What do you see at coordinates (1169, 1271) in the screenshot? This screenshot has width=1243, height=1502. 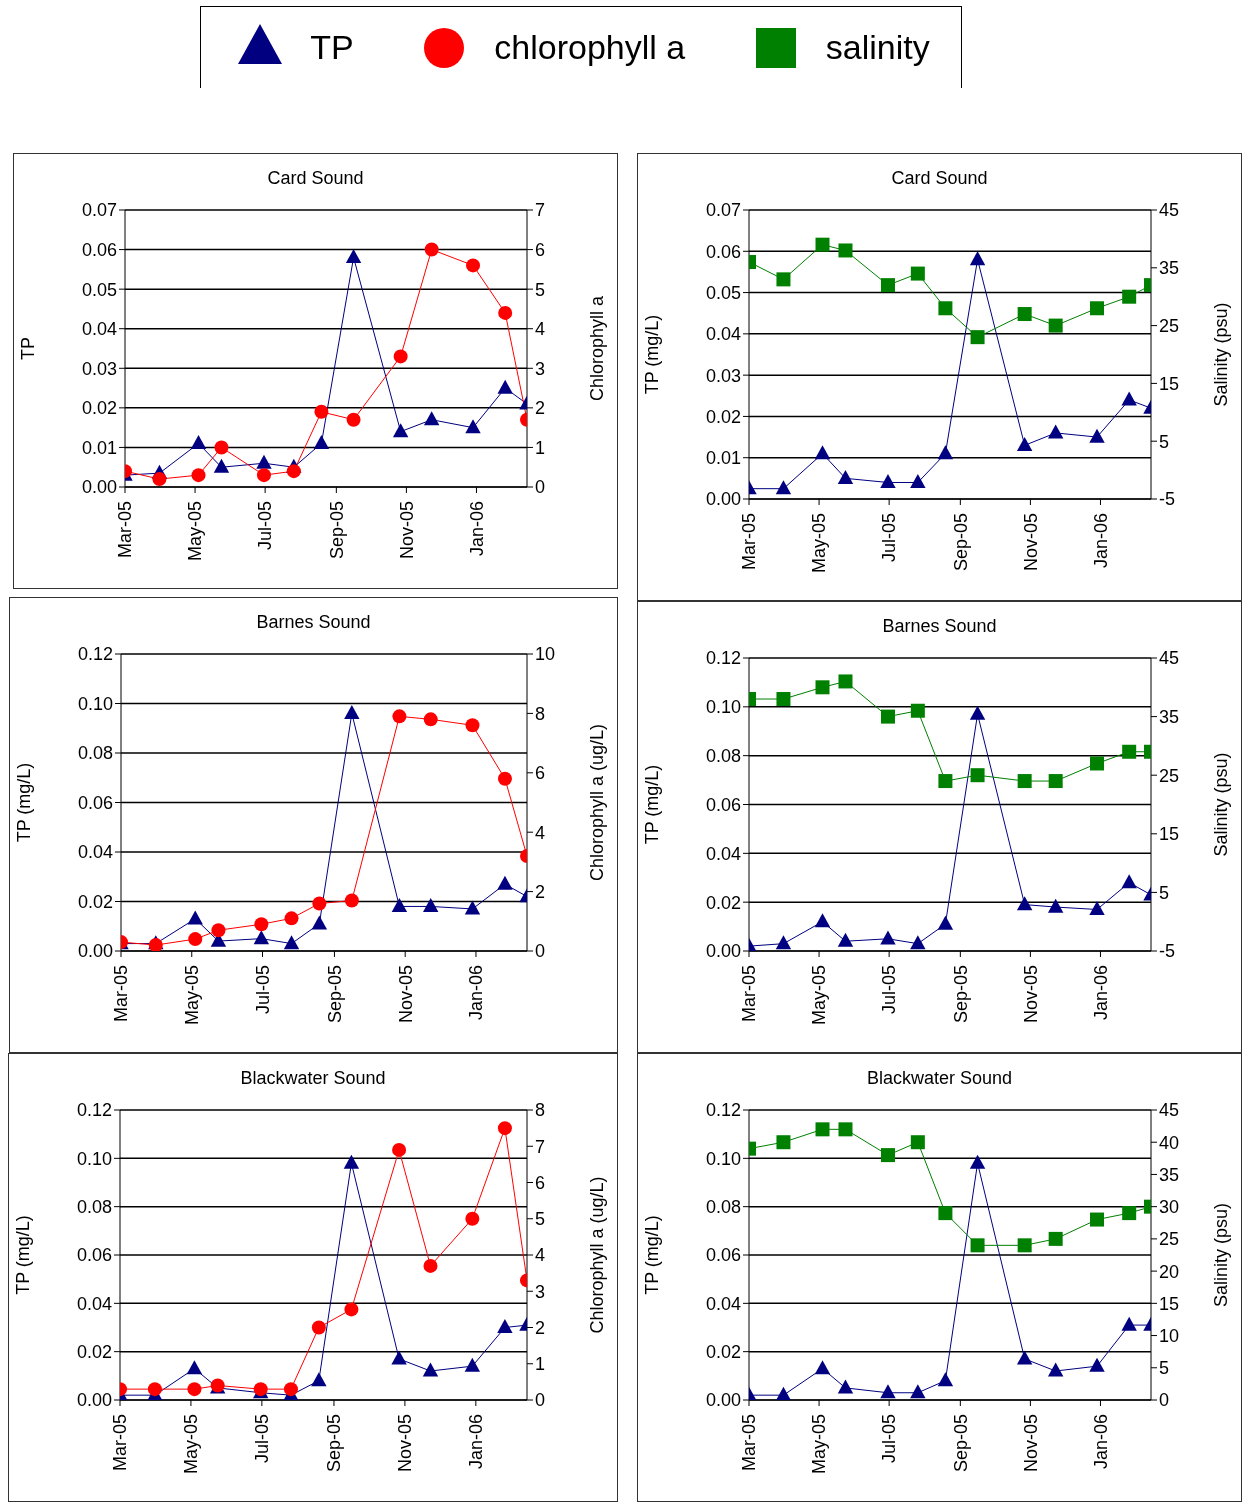 I see `y2-tick-label: 20` at bounding box center [1169, 1271].